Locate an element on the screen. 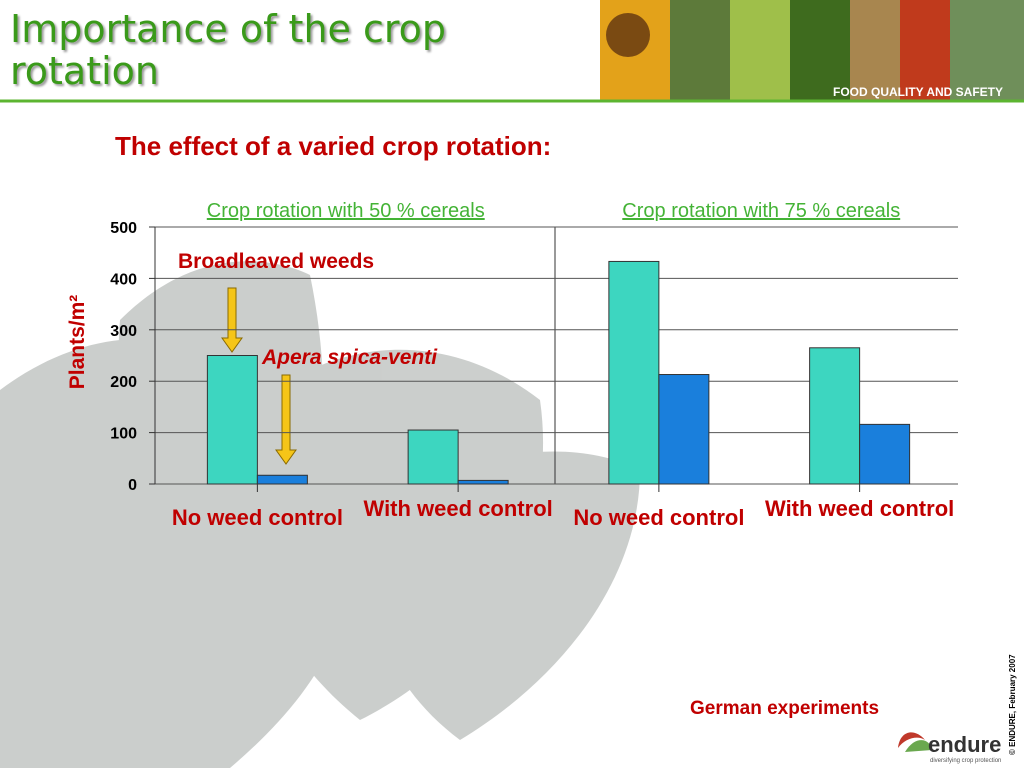 Image resolution: width=1024 pixels, height=768 pixels. y-tick-label: 300 is located at coordinates (123, 331).